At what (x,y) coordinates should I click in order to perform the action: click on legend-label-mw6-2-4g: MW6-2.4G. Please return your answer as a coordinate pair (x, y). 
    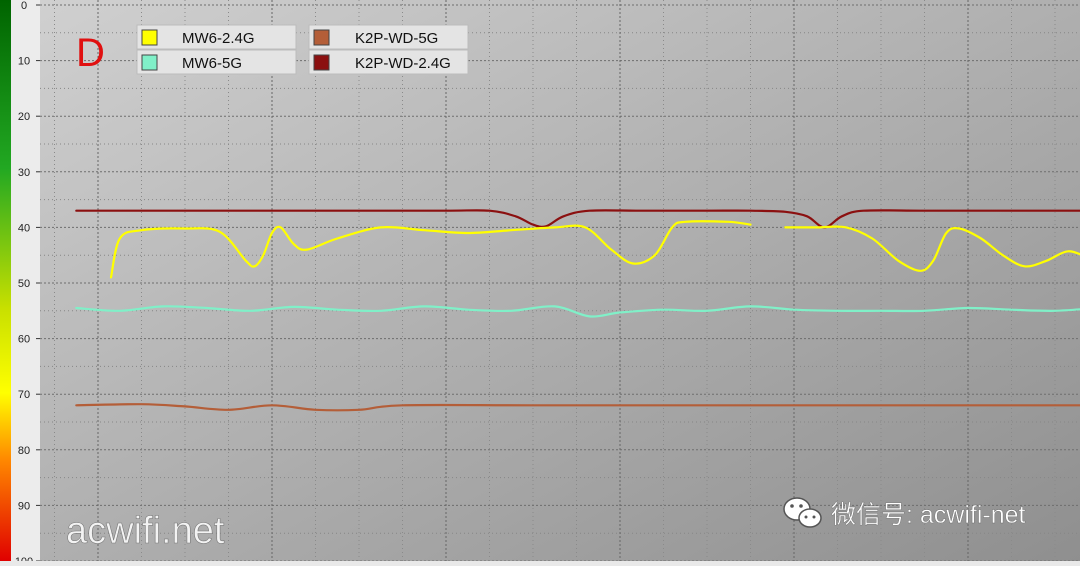
    Looking at the image, I should click on (218, 38).